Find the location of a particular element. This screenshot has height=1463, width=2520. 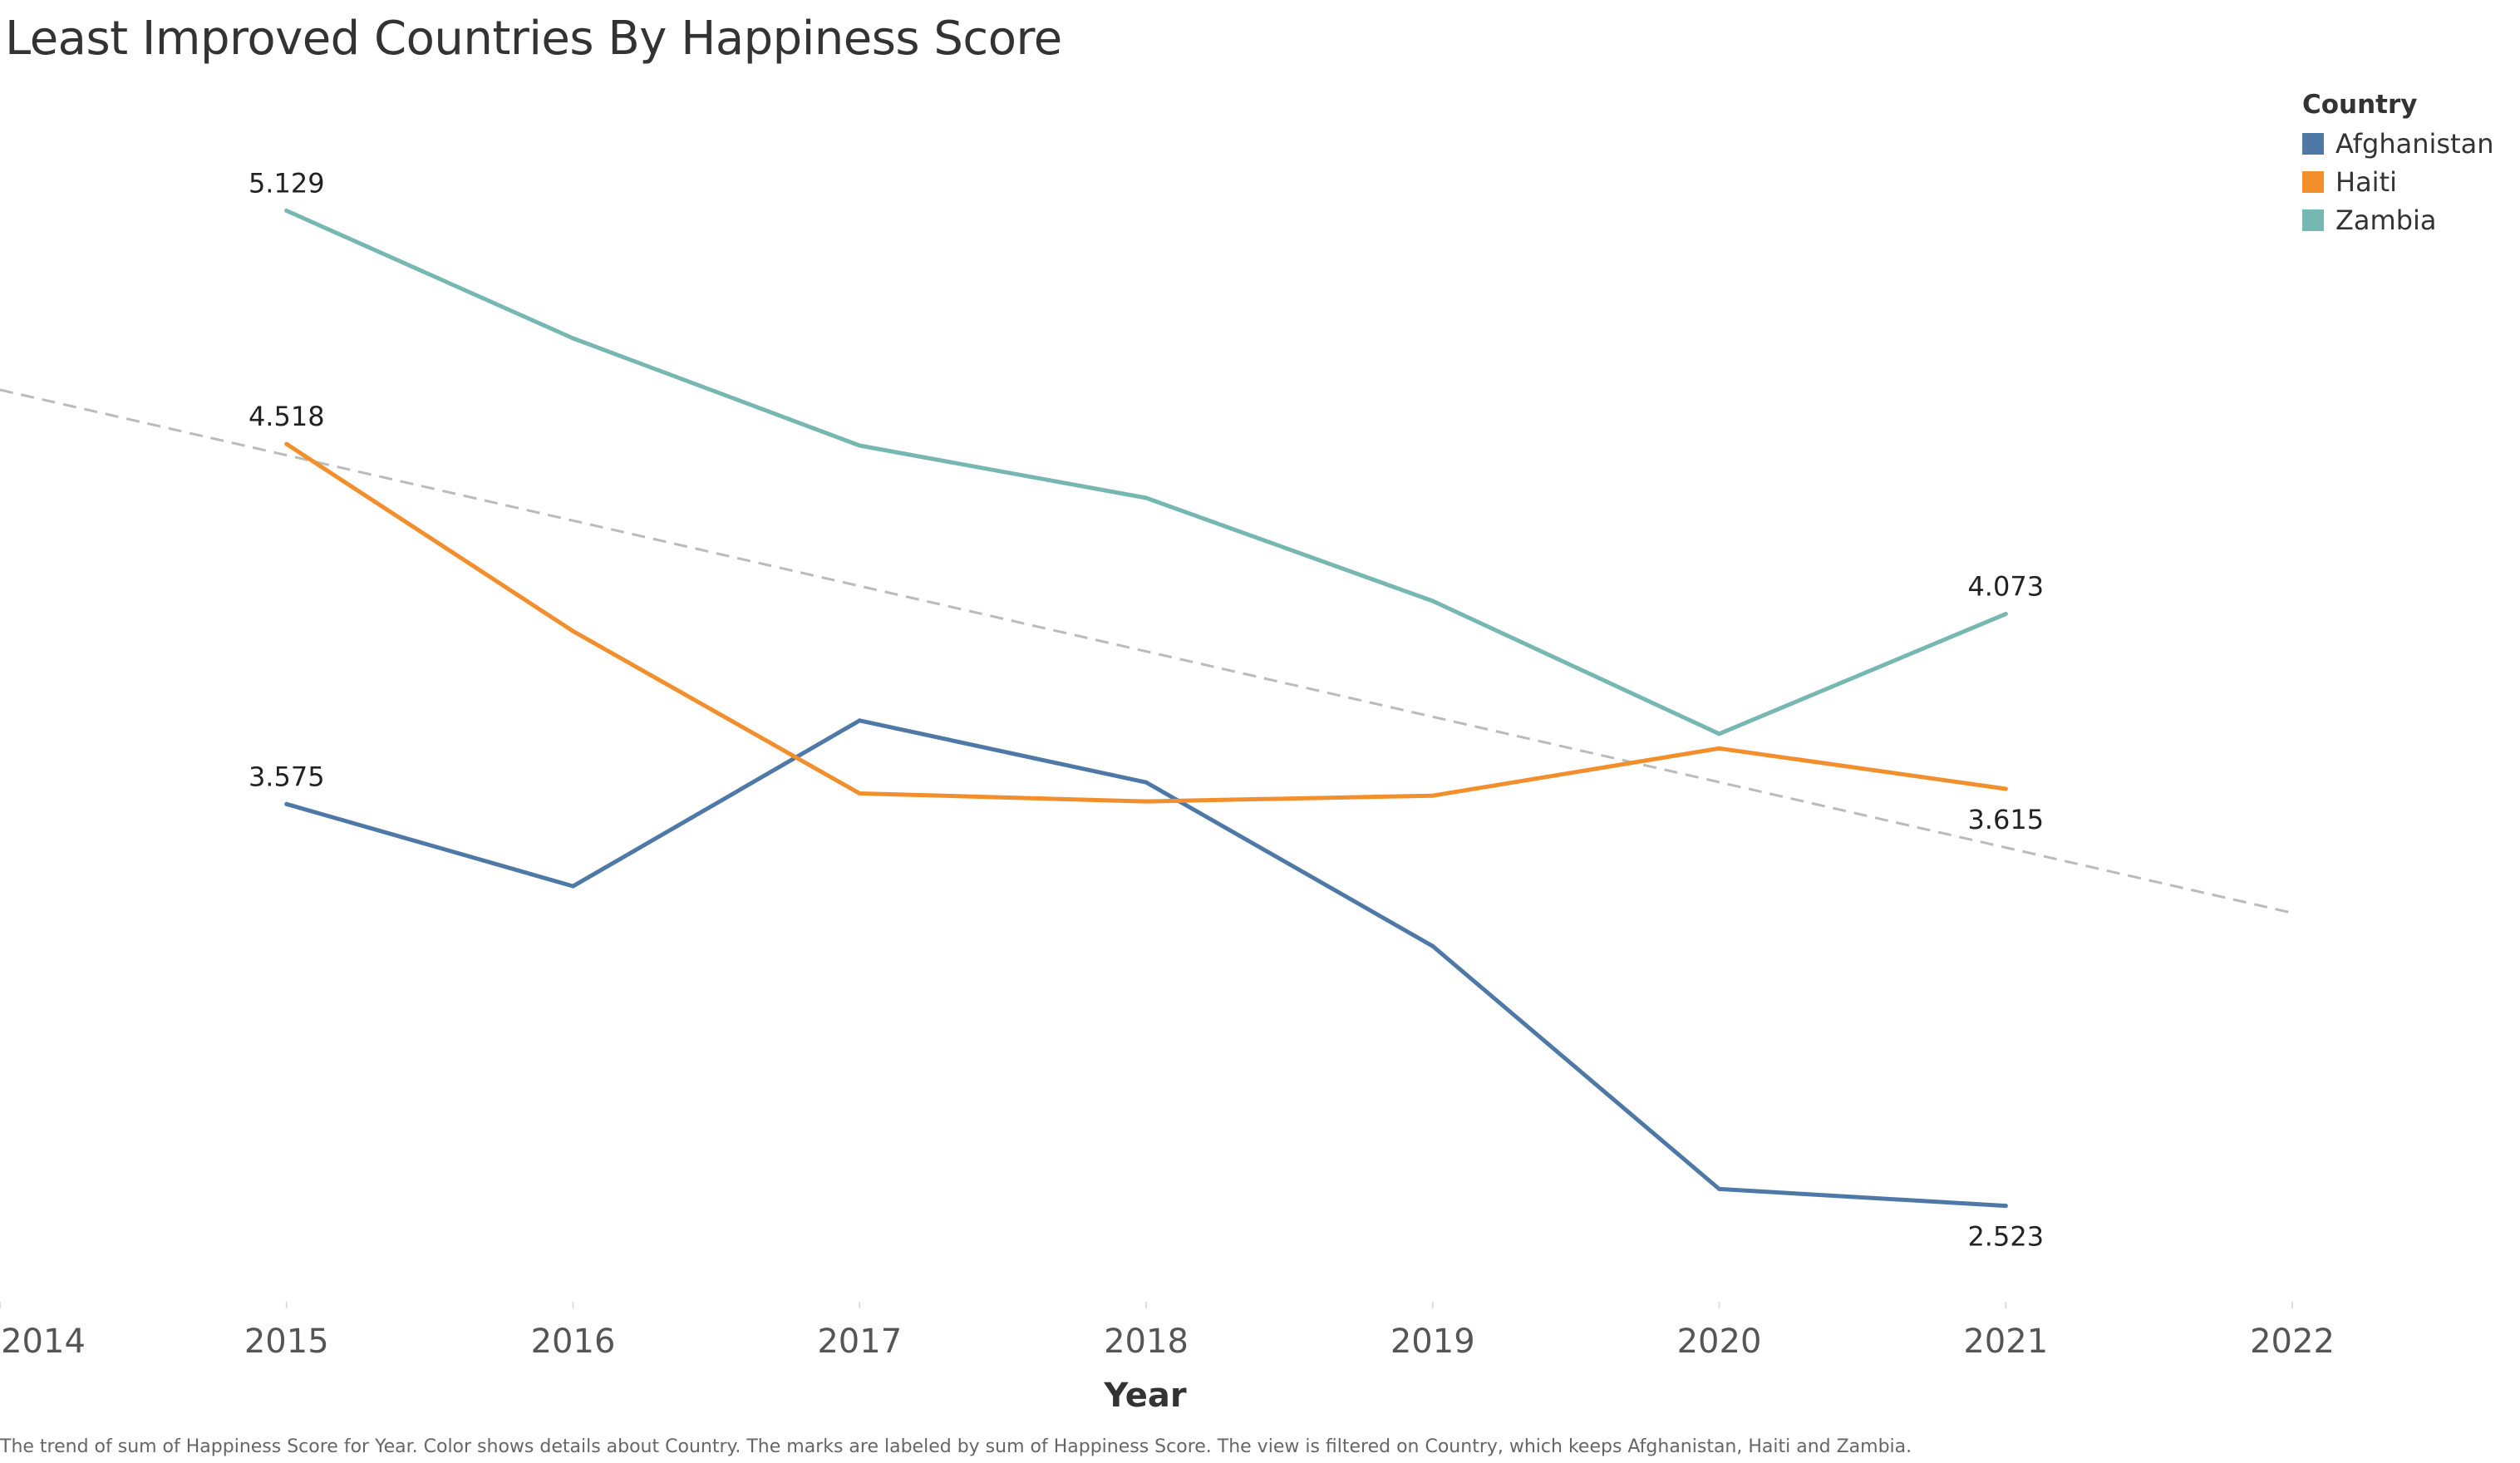

x-axis: 2014 2015 2016 2017 2018 2019 2020 2021 2022 Year is located at coordinates (1168, 1369).